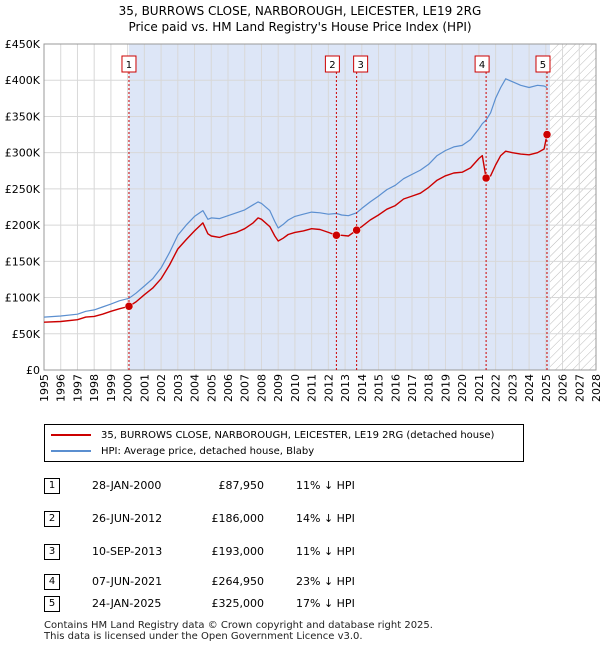 This screenshot has width=600, height=650. I want to click on y-tick-label: £400K, so click(23, 80).